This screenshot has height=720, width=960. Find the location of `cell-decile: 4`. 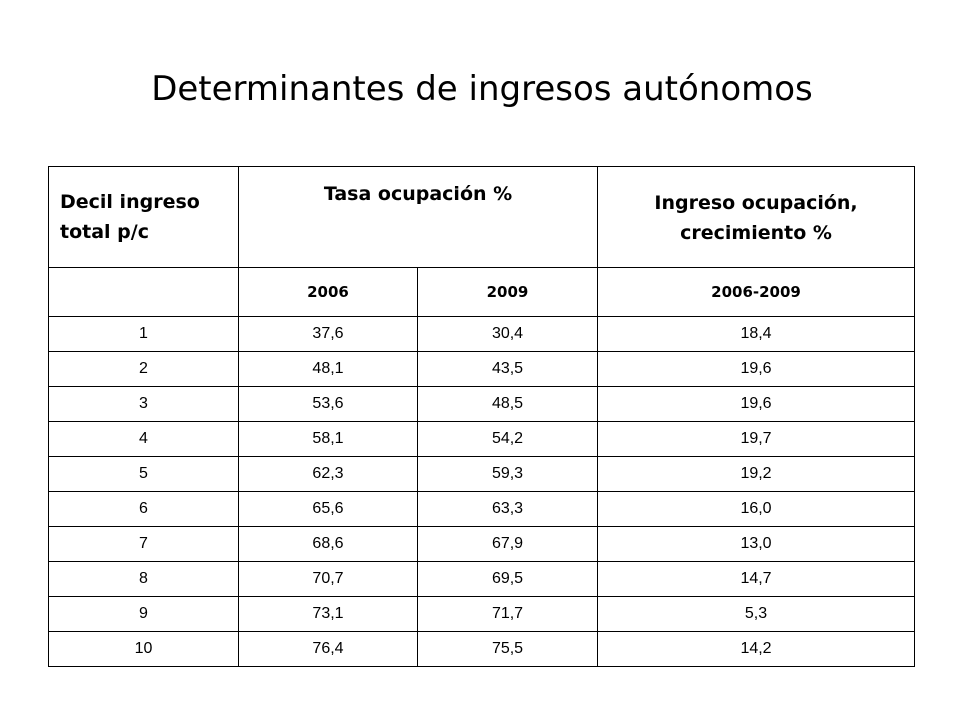

cell-decile: 4 is located at coordinates (143, 439).